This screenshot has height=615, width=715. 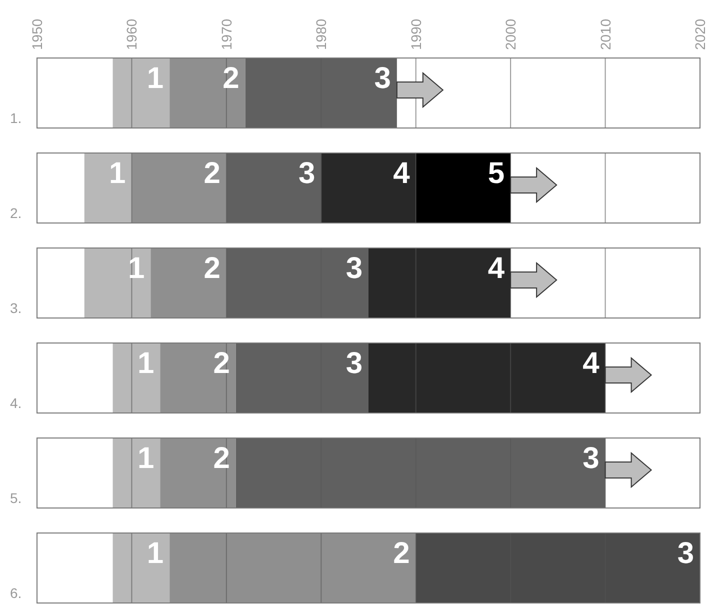 What do you see at coordinates (16, 498) in the screenshot?
I see `y-tick-label: 5.` at bounding box center [16, 498].